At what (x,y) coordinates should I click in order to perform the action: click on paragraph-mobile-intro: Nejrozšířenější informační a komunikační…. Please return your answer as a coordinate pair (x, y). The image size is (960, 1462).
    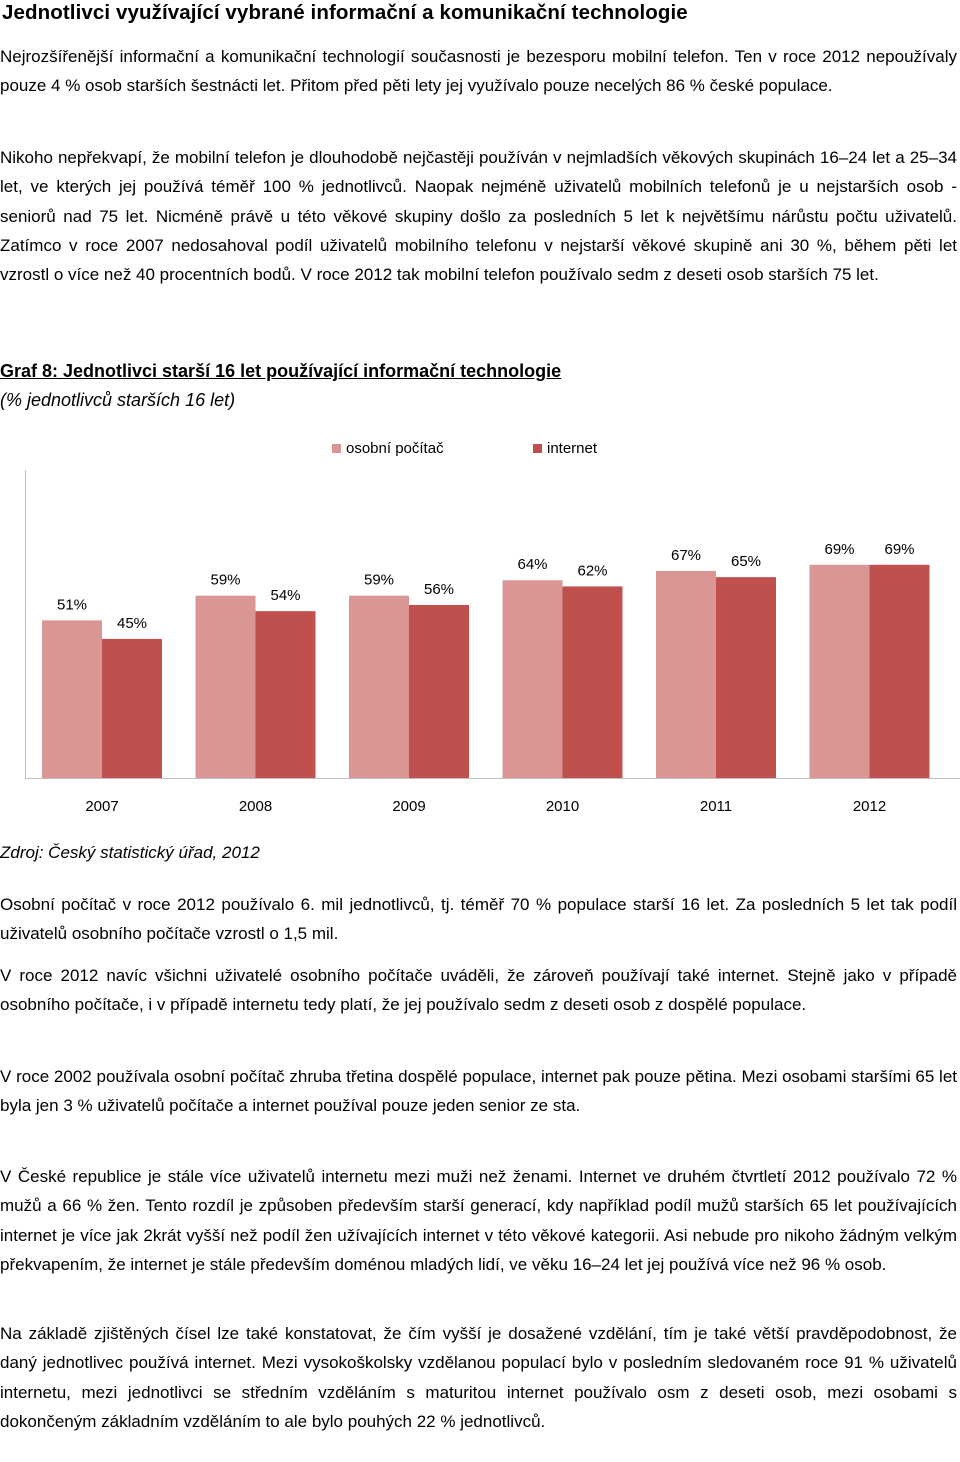
    Looking at the image, I should click on (478, 71).